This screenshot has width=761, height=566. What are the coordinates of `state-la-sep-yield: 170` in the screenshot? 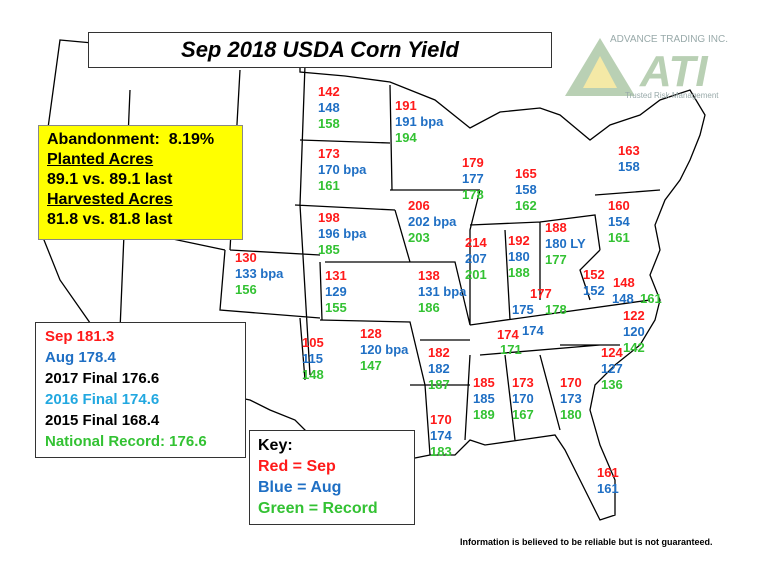 It's located at (441, 419).